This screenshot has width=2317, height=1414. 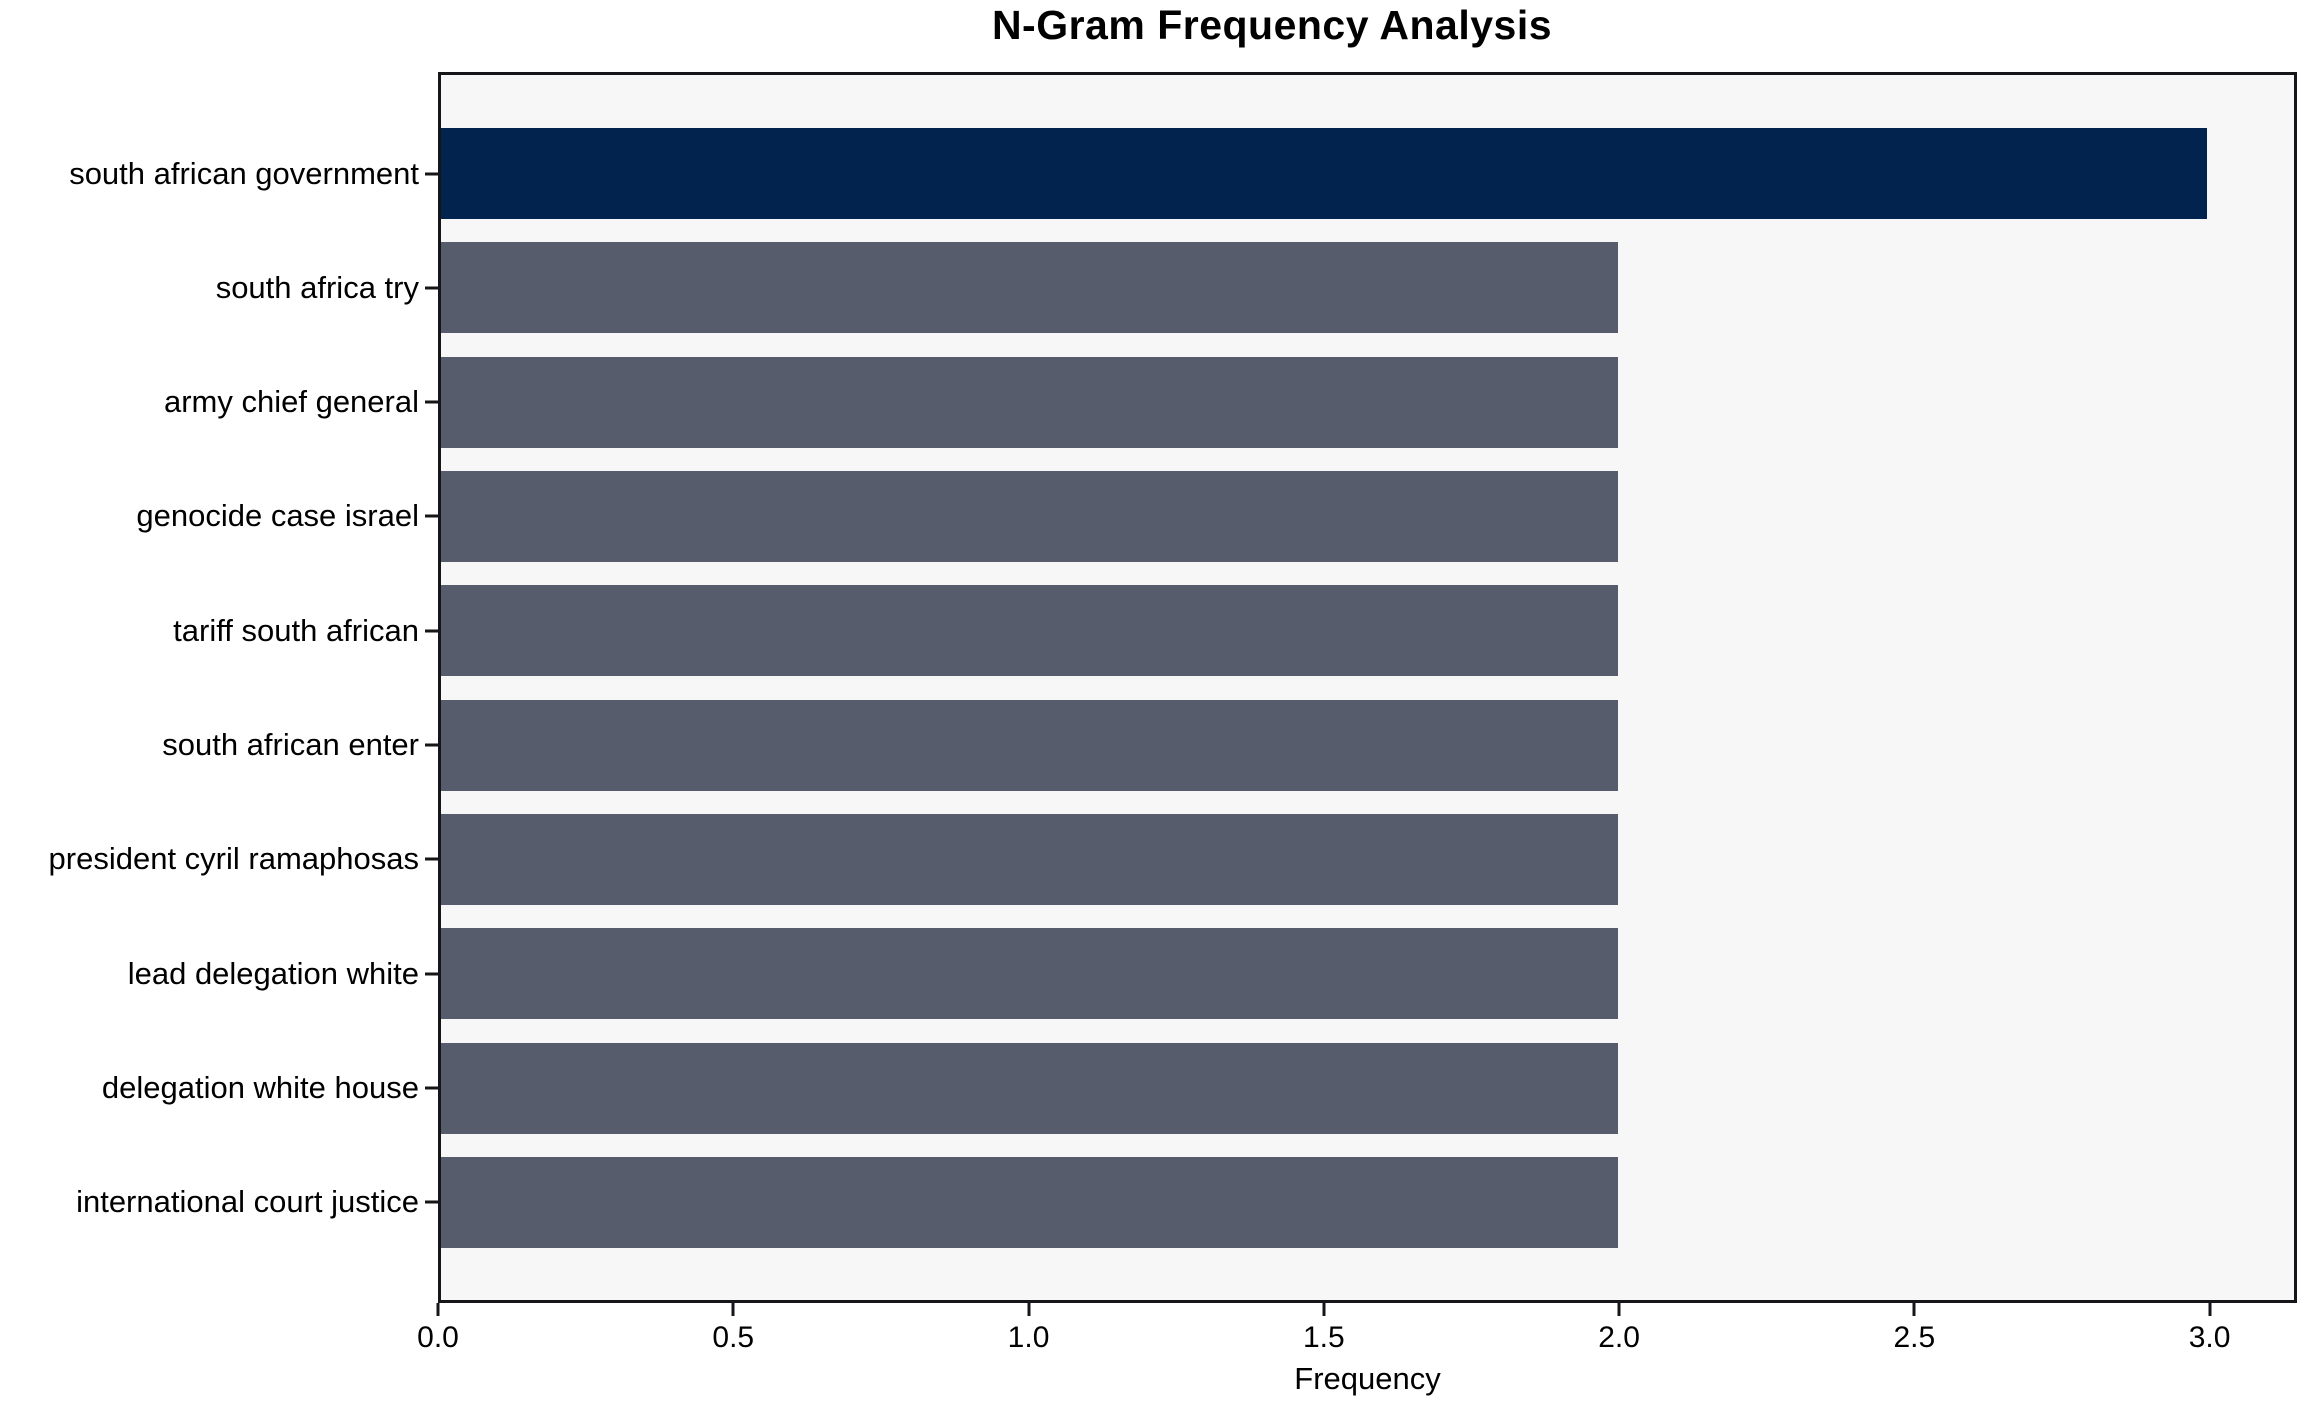 I want to click on bar-row: tariff south african, so click(x=1233, y=631).